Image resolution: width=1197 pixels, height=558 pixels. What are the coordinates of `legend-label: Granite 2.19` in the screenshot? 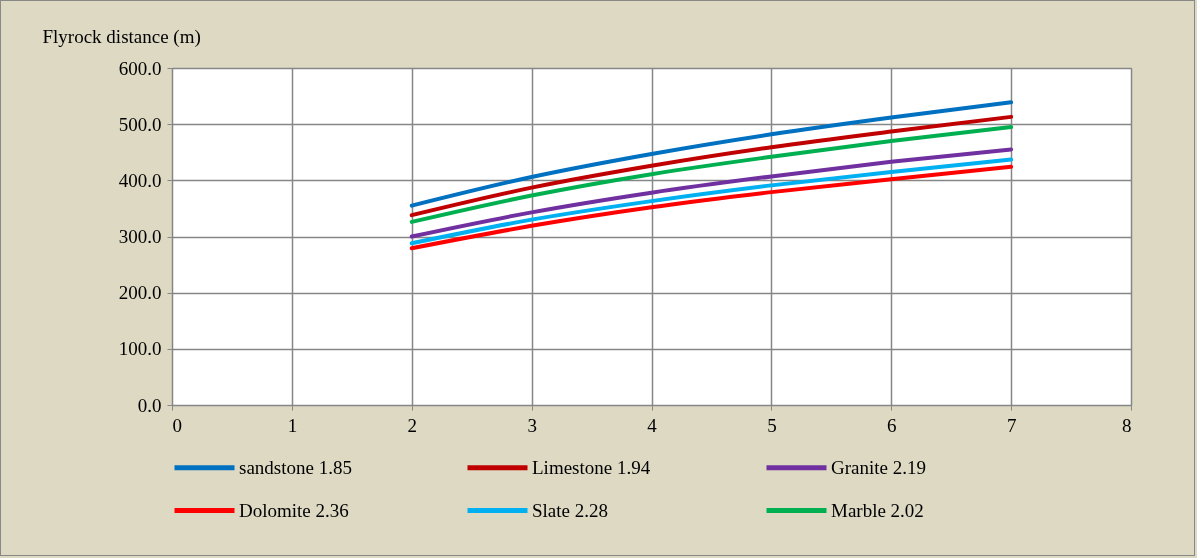 It's located at (878, 467).